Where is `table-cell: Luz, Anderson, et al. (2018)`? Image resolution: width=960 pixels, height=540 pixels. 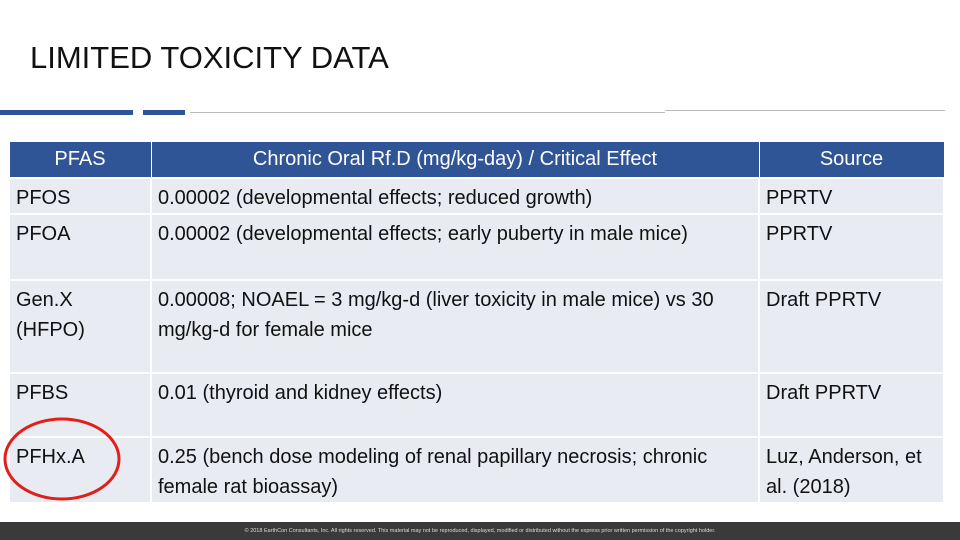 table-cell: Luz, Anderson, et al. (2018) is located at coordinates (851, 470).